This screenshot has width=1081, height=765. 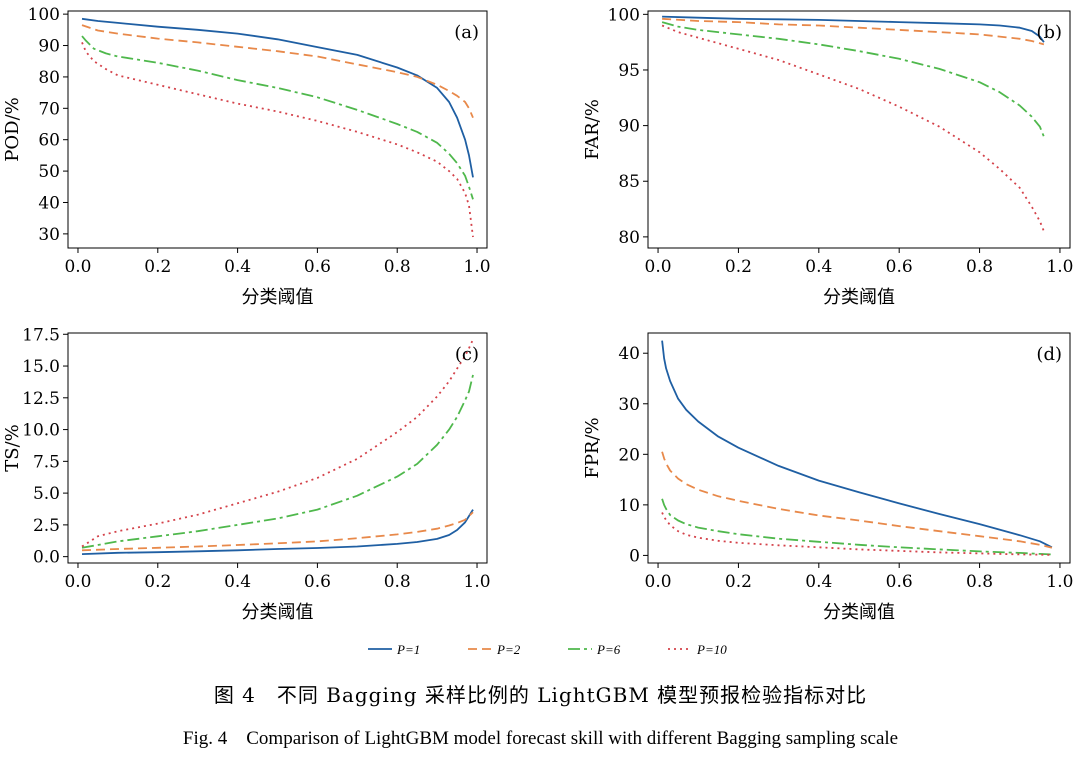 What do you see at coordinates (466, 32) in the screenshot?
I see `panel-tag-label: (a)` at bounding box center [466, 32].